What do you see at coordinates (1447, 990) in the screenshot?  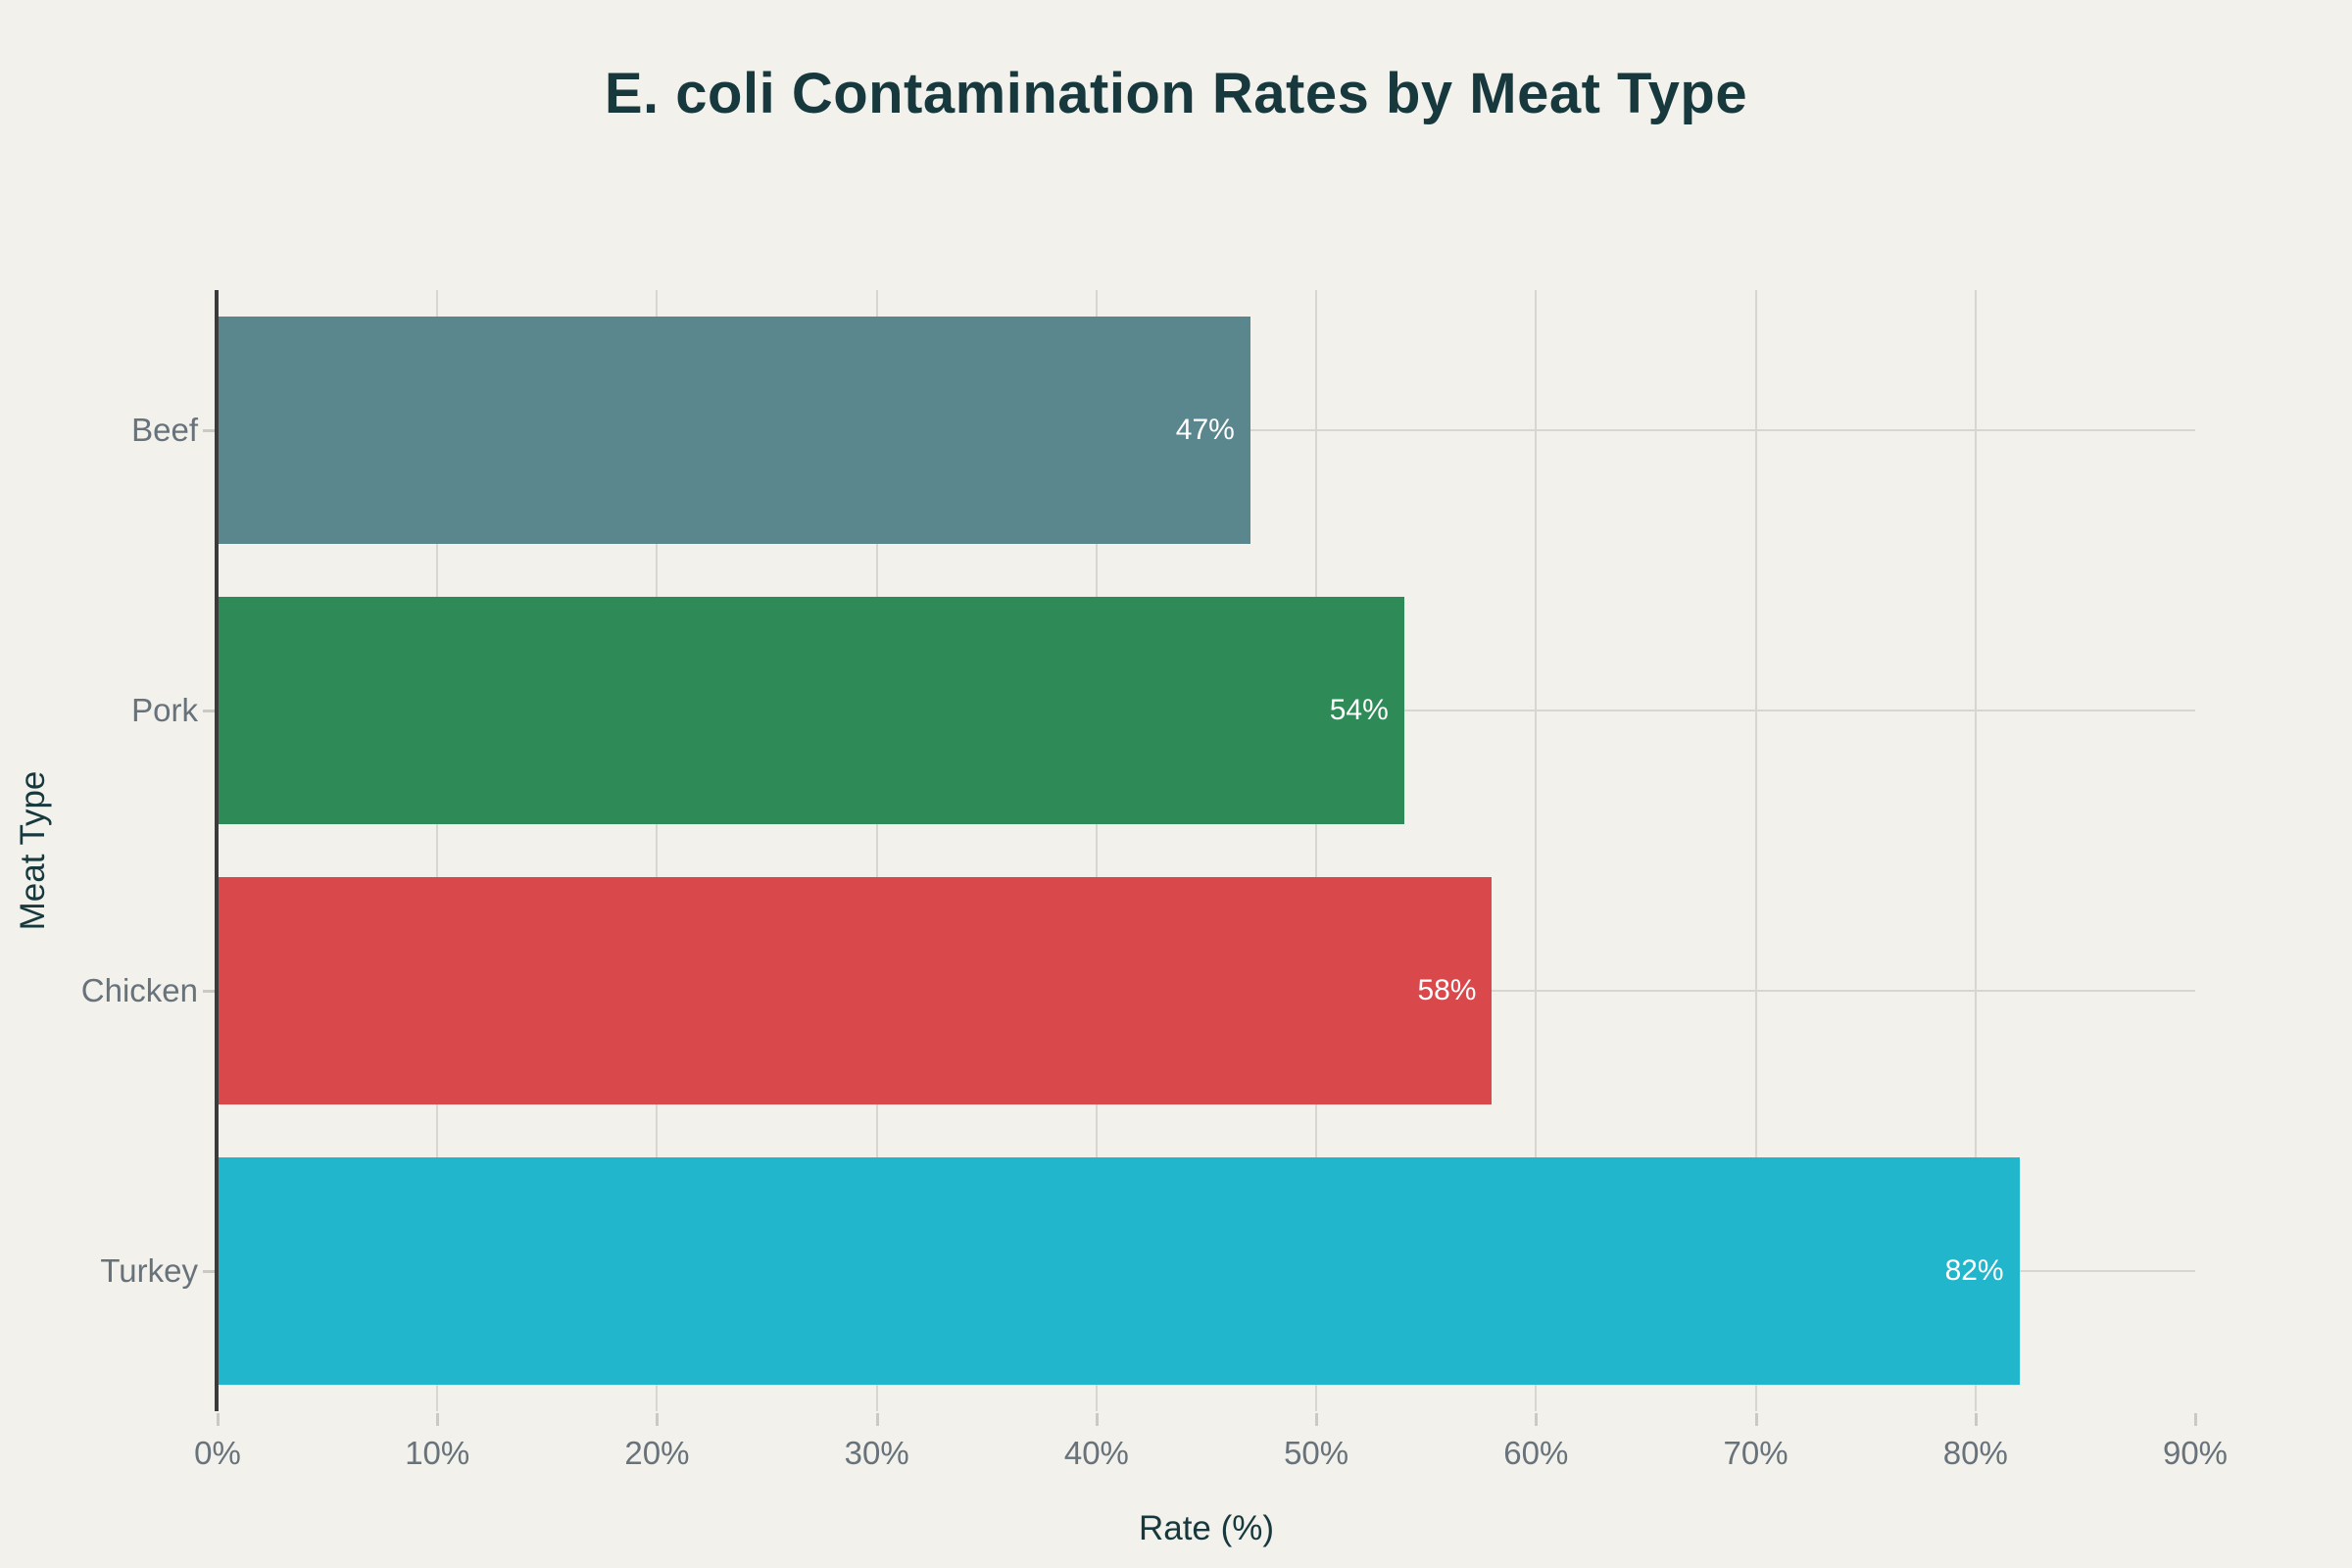 I see `bar-value-label: 58%` at bounding box center [1447, 990].